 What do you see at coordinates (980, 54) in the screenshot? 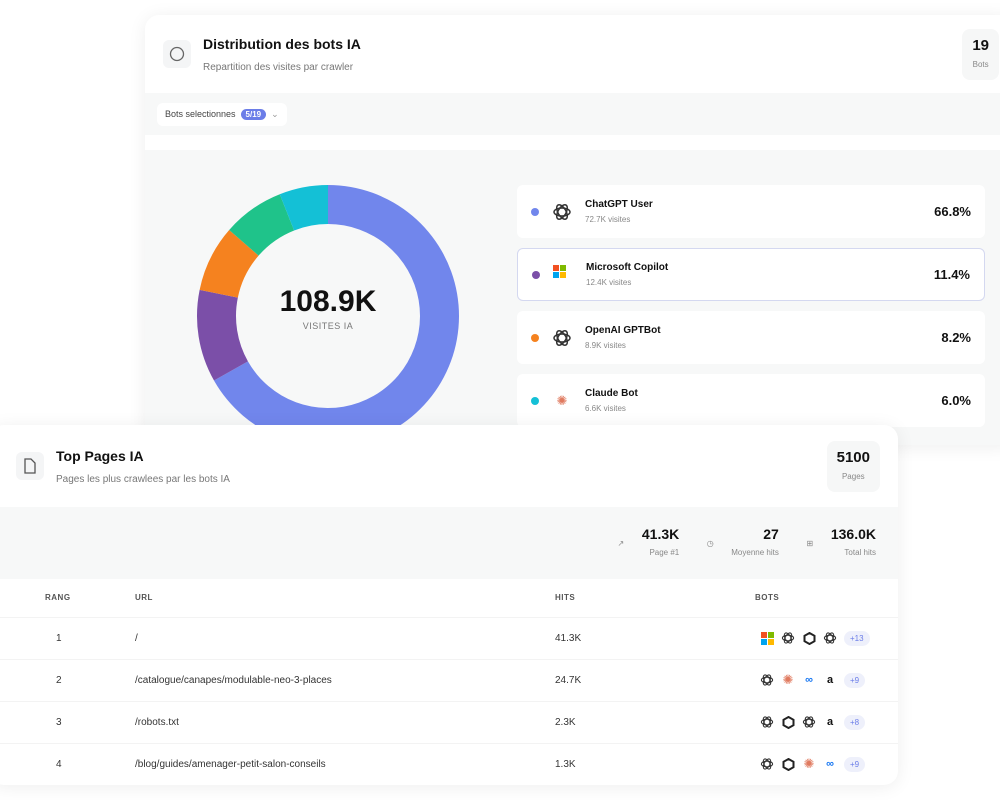
I see `bots-count: 19 Bots` at bounding box center [980, 54].